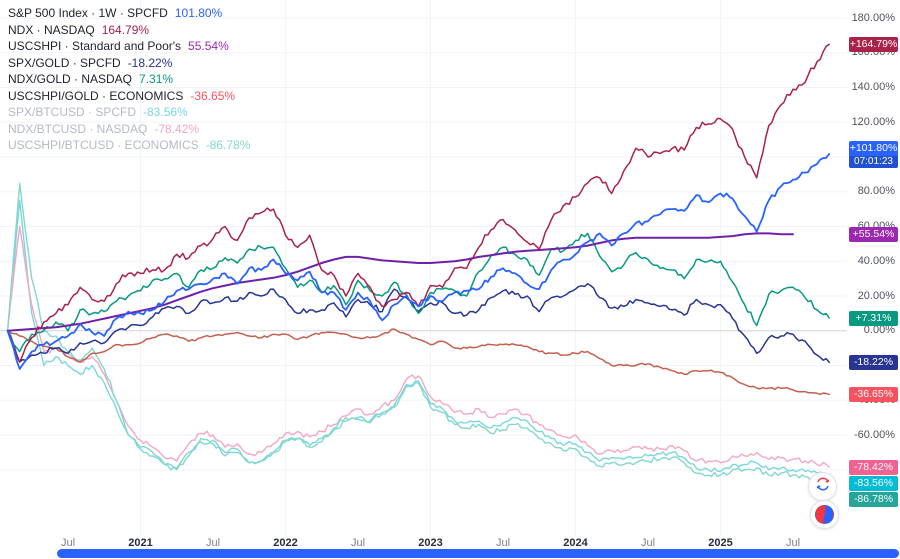  What do you see at coordinates (874, 365) in the screenshot?
I see `price-tick: -20.00%` at bounding box center [874, 365].